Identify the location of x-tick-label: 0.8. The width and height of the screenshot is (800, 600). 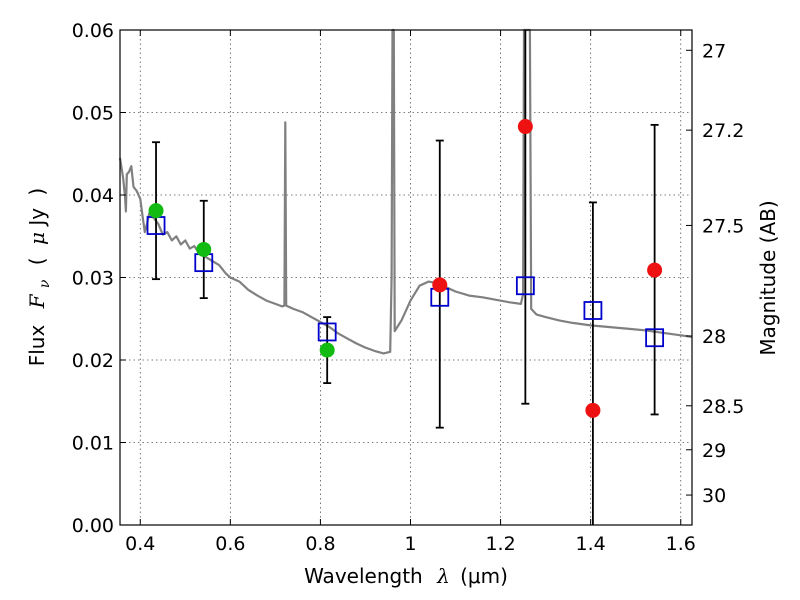
(320, 544).